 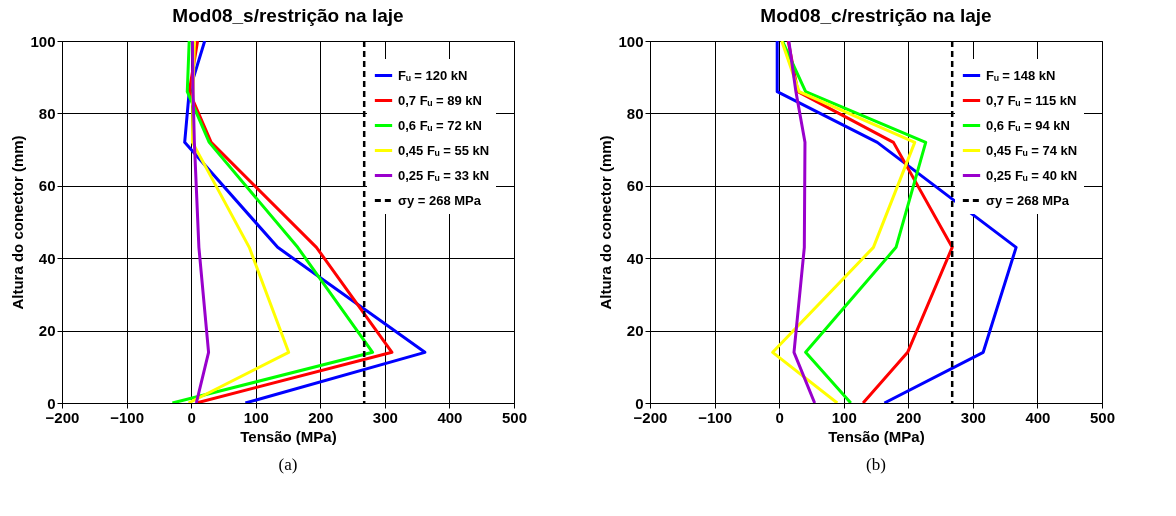 I want to click on legend-label: 0,25 Fᵤ = 40 kN, so click(x=1032, y=175).